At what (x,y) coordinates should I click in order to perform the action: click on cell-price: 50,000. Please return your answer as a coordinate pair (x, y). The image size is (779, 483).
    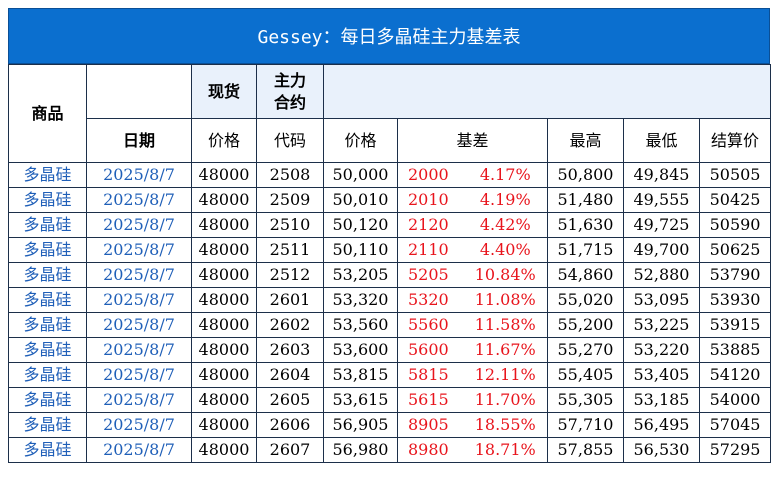
    Looking at the image, I should click on (360, 175).